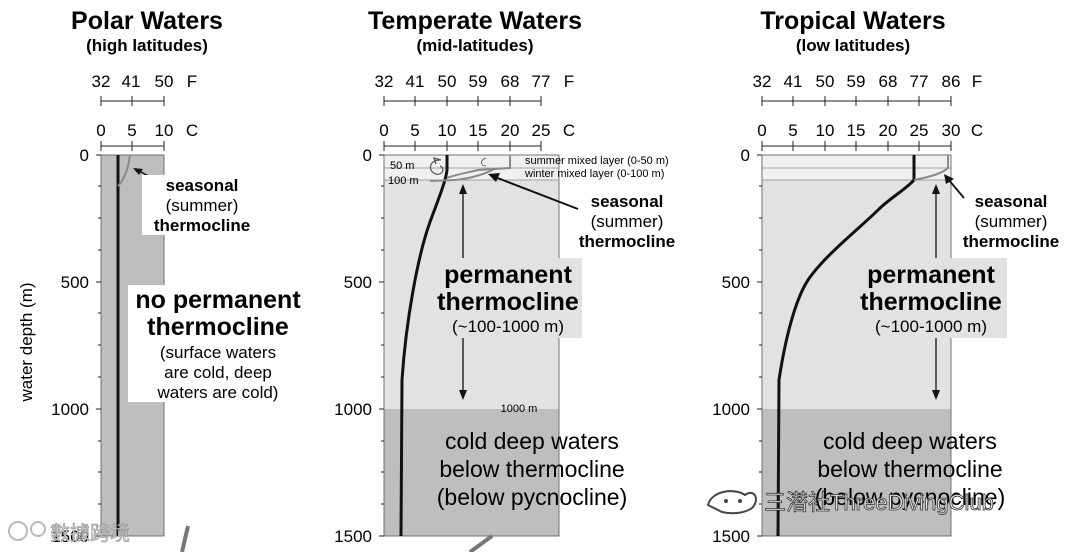  I want to click on temperate-depth-tick: 1000, so click(353, 409).